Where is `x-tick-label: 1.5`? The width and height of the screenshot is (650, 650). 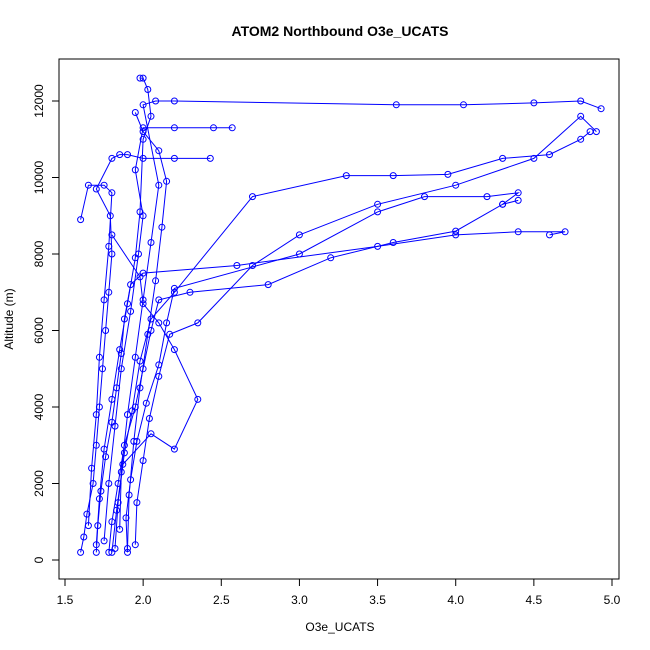
x-tick-label: 1.5 is located at coordinates (65, 600).